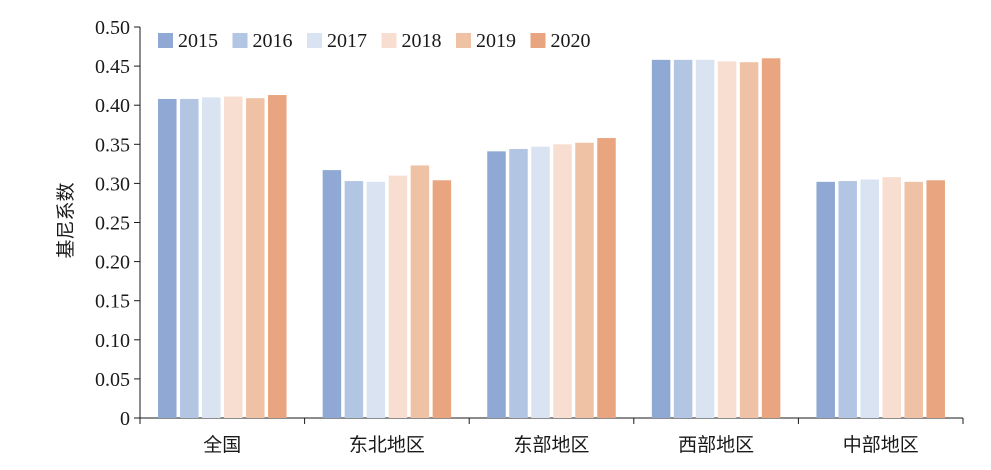 The width and height of the screenshot is (991, 470). I want to click on x-axis: 全国 东北地区 东部地区 西部地区 中部地区, so click(551, 436).